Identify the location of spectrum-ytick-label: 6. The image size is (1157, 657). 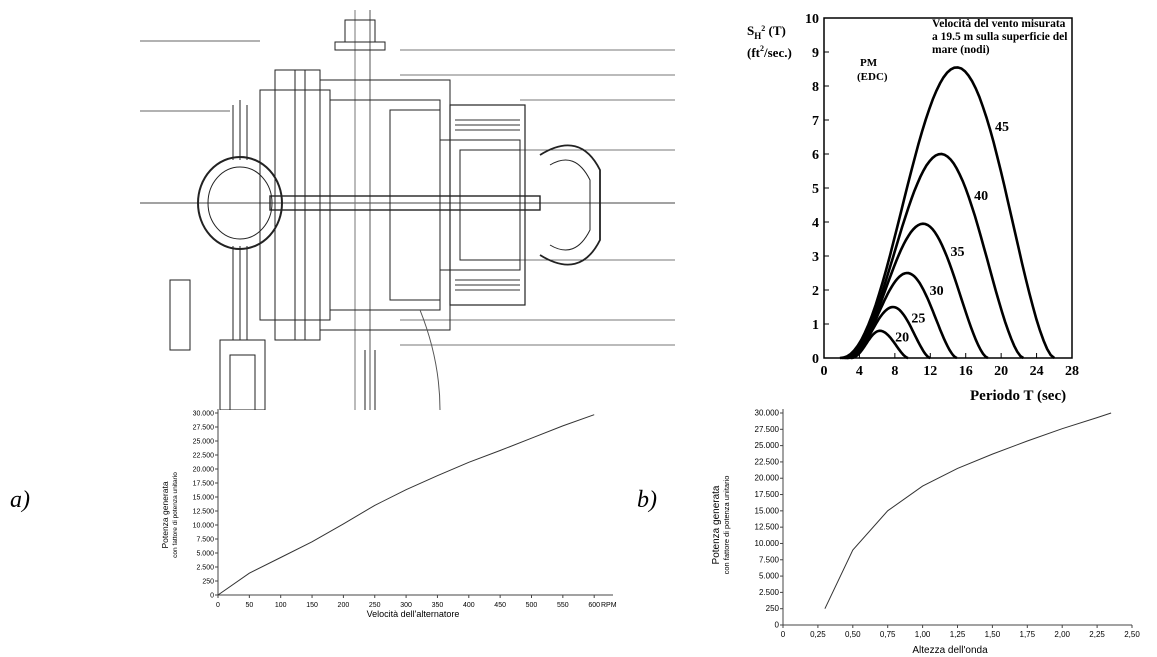
(815, 155).